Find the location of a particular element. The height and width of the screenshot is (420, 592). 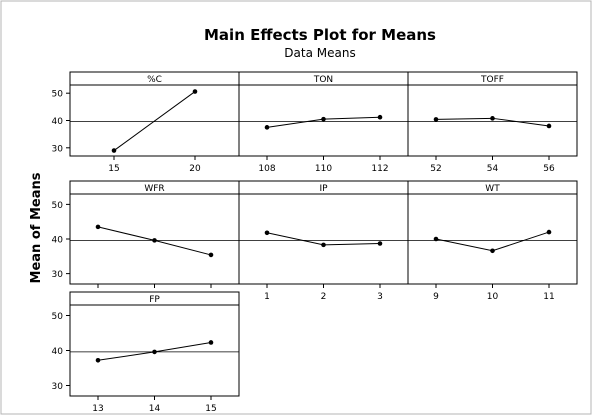

panel-ton: TON 108 110 112 is located at coordinates (323, 122).